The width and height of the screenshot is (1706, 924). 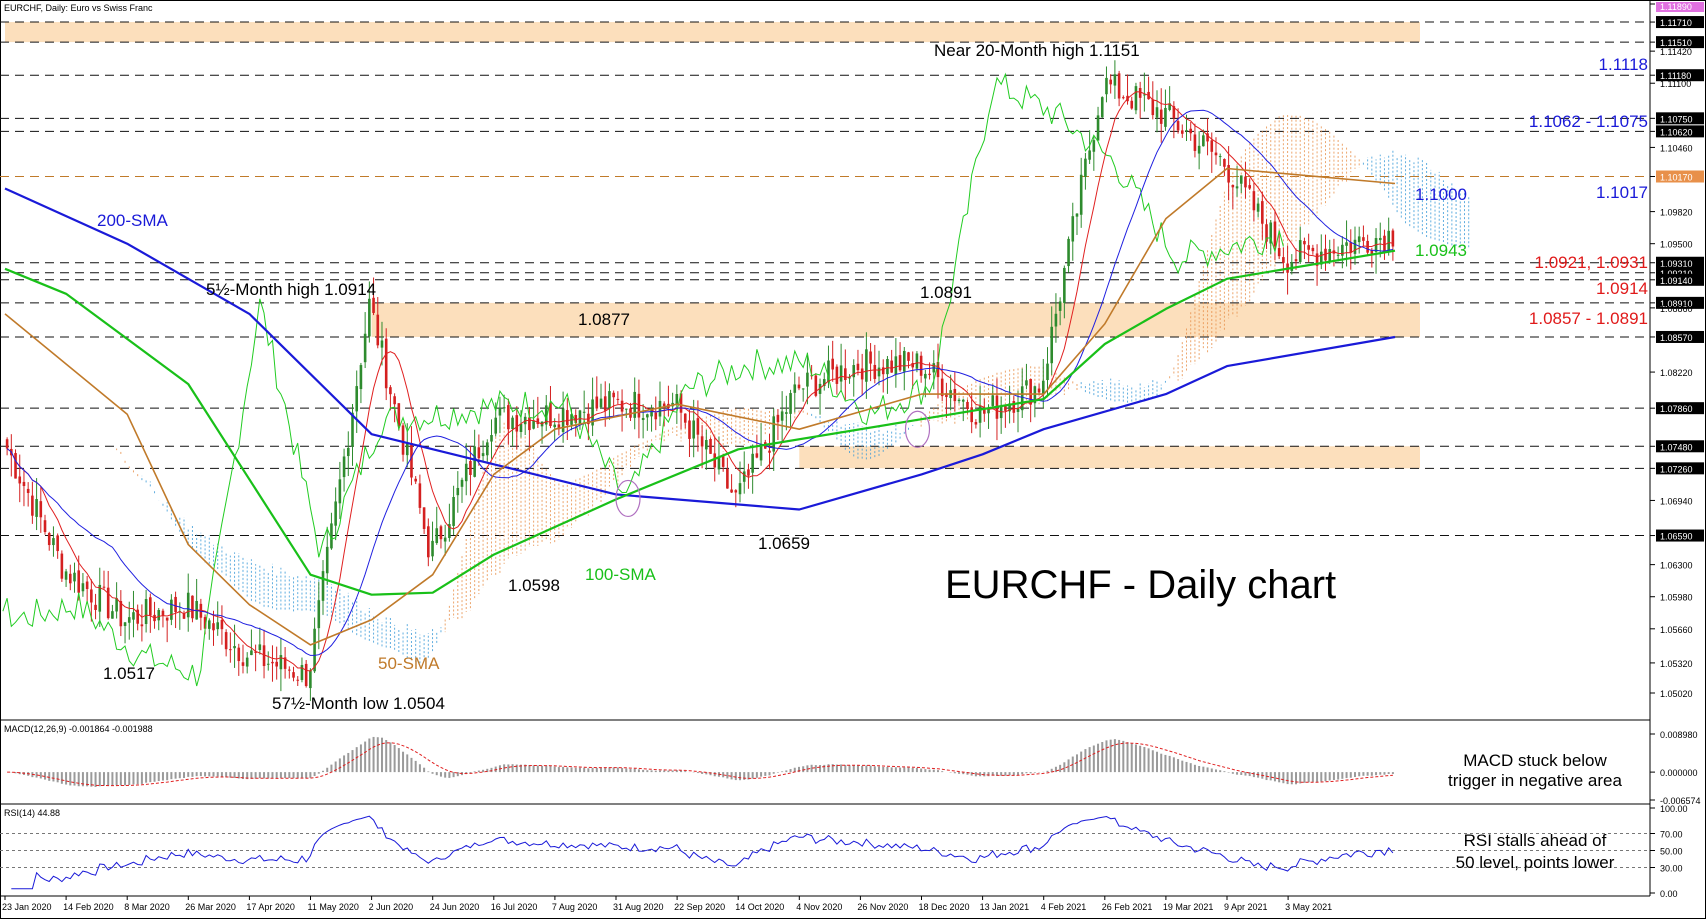 I want to click on price-tick-label: 1.10170, so click(x=1676, y=178).